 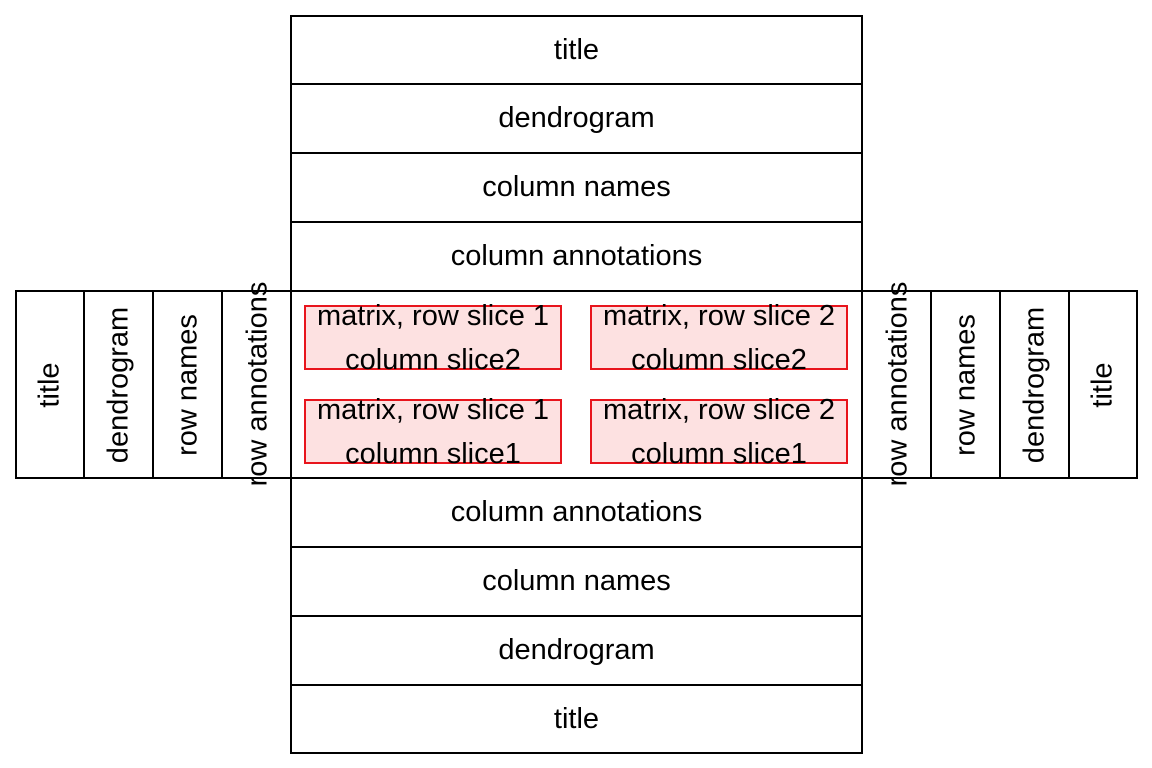 What do you see at coordinates (433, 337) in the screenshot?
I see `matrix-slice-r1-c2` at bounding box center [433, 337].